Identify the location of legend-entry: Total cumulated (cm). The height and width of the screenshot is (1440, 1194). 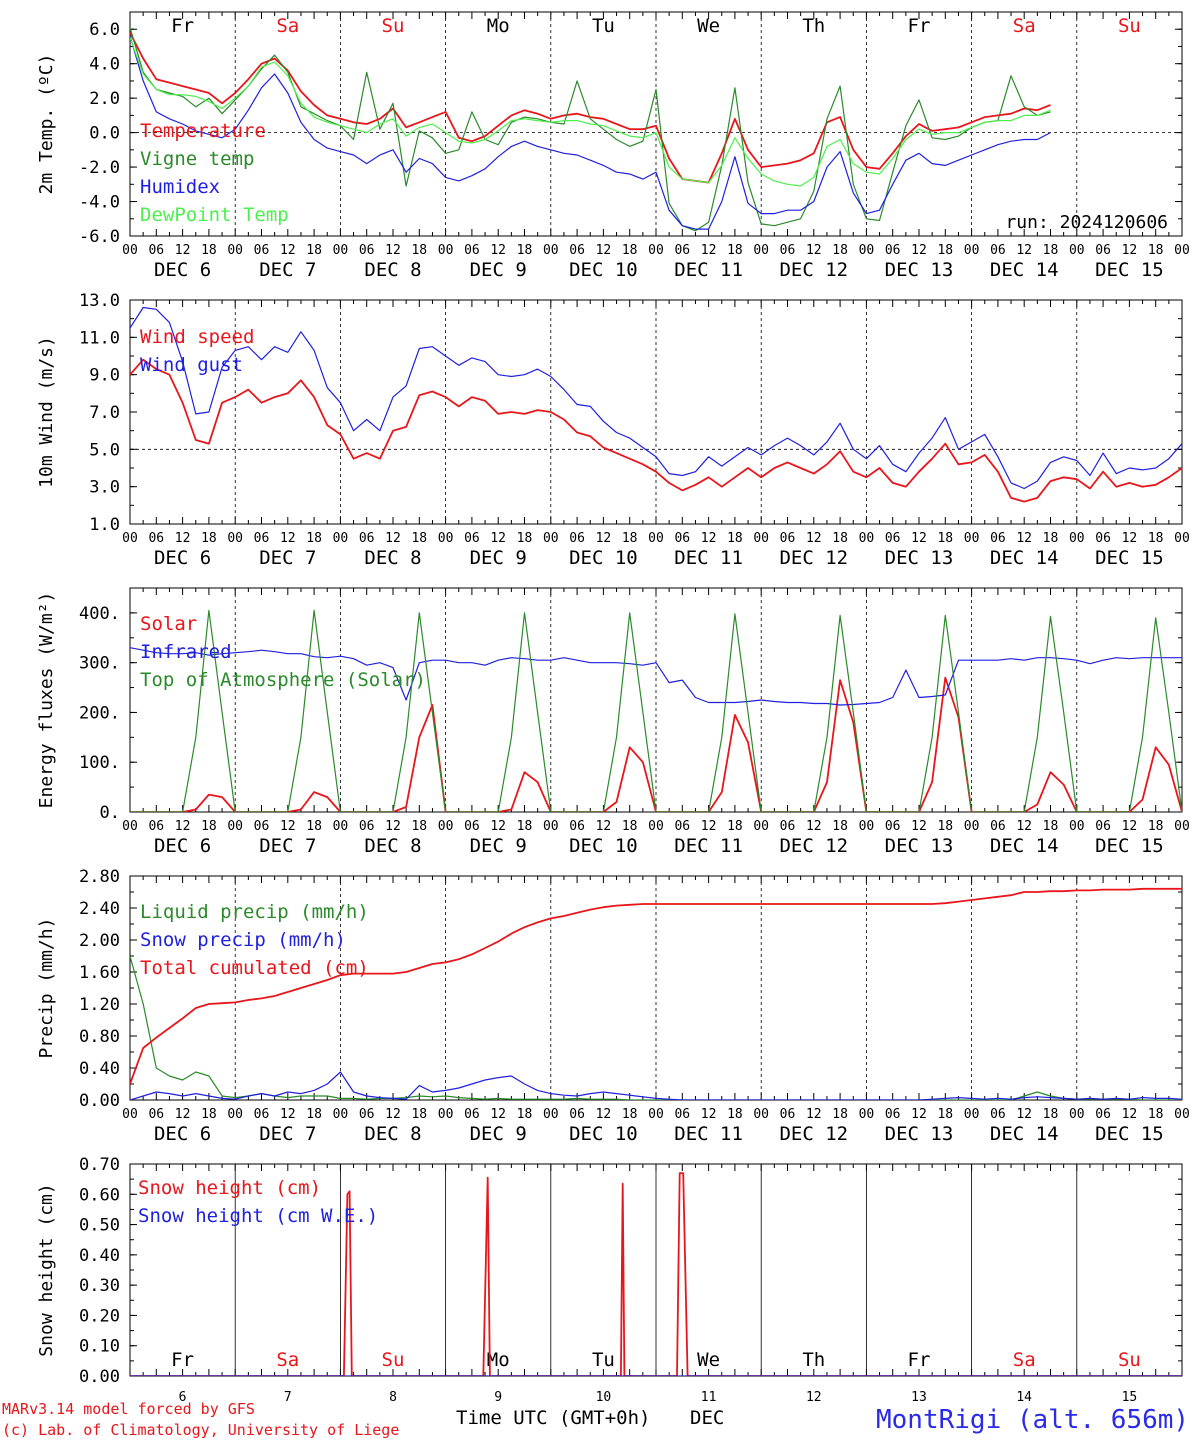
(254, 968).